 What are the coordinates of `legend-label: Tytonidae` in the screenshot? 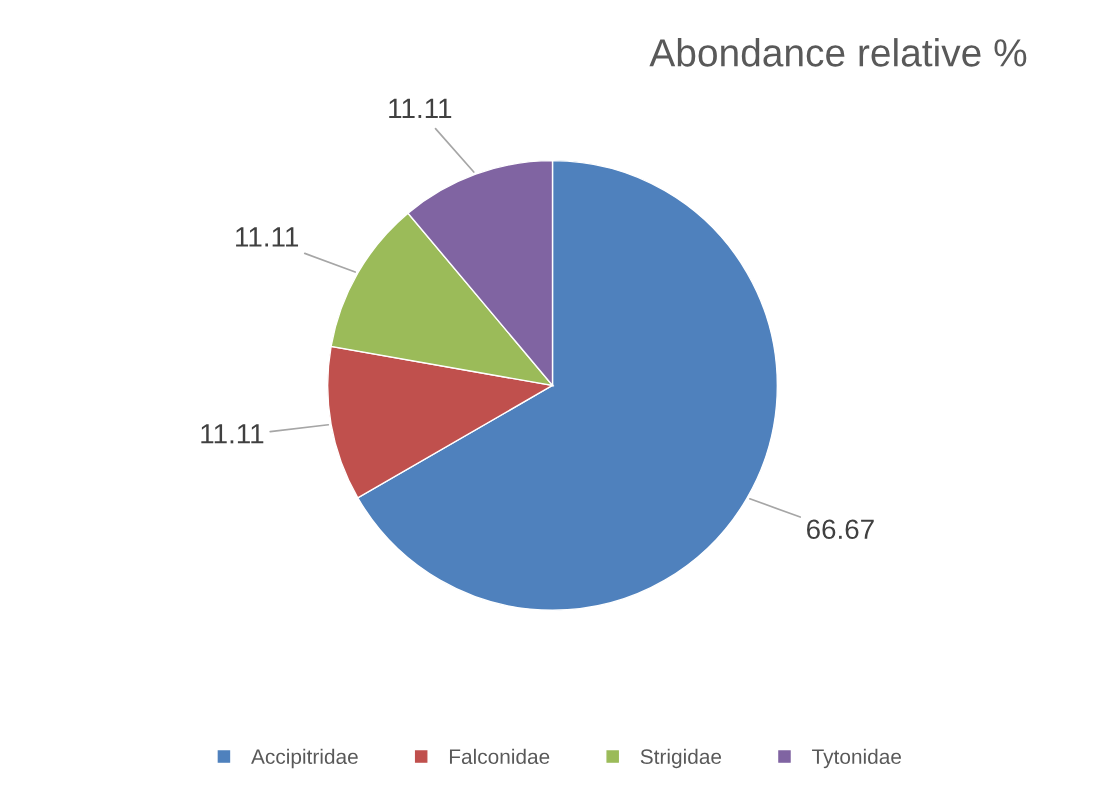 It's located at (856, 758).